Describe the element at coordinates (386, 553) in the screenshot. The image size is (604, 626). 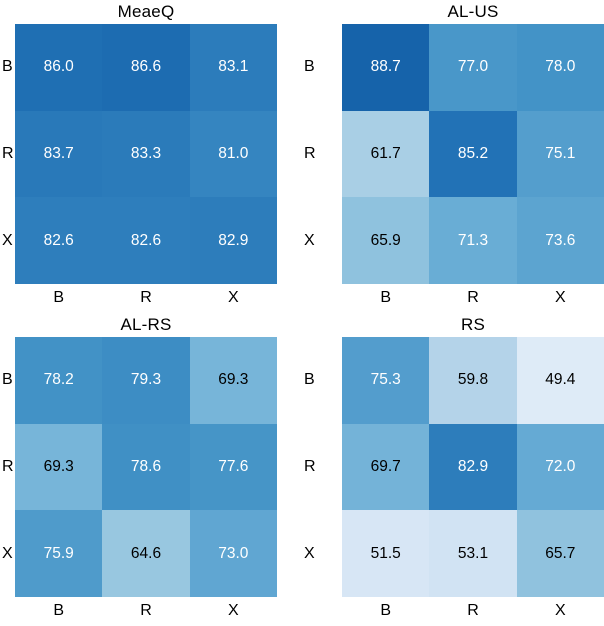
I see `heatmap-cell: 51.5` at that location.